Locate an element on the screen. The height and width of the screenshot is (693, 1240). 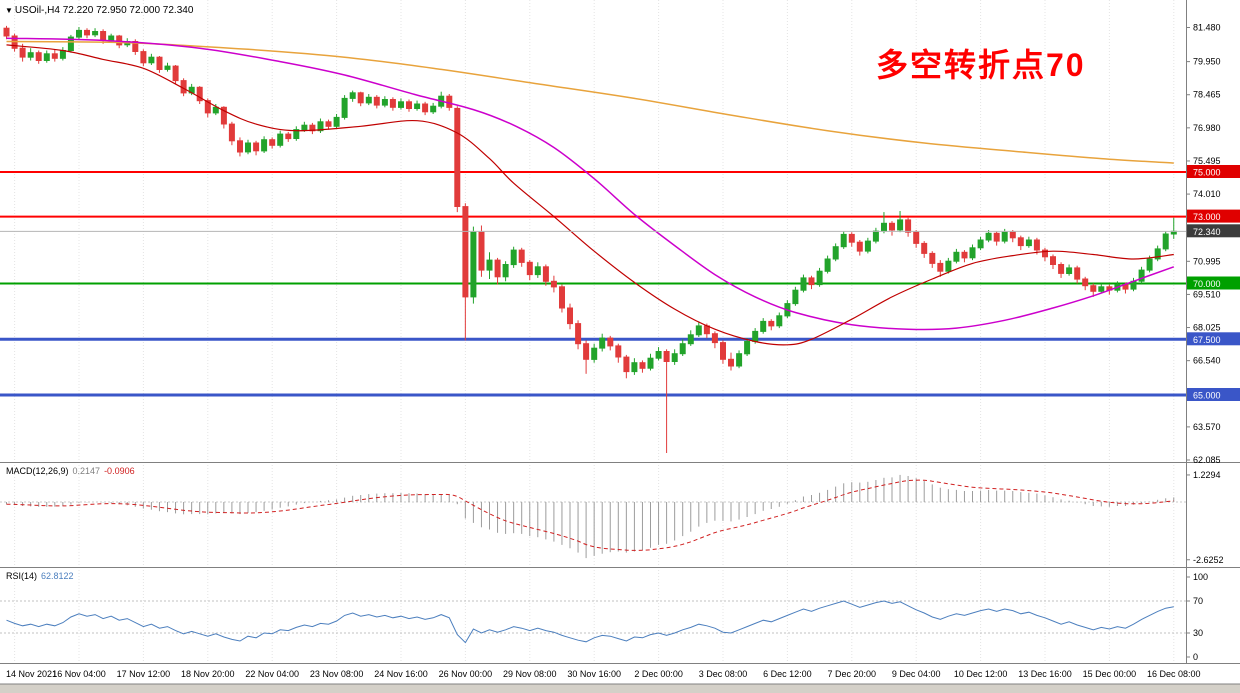
rsi-axis-label: 70 is located at coordinates (1198, 601).